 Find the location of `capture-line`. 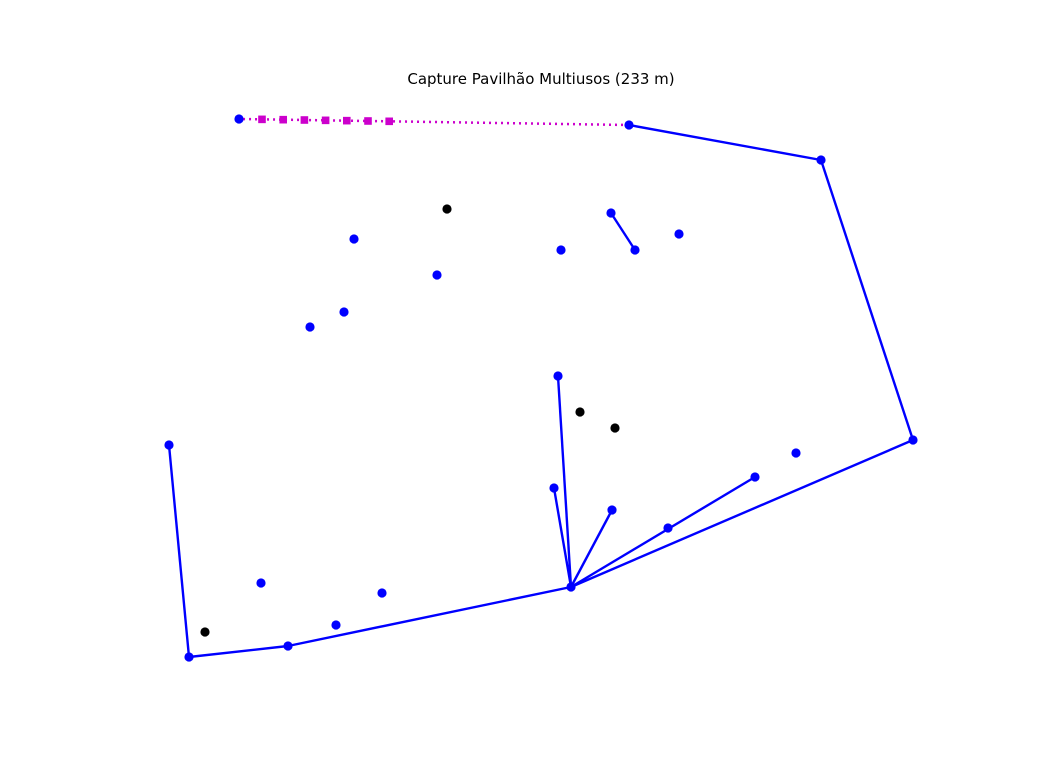

capture-line is located at coordinates (434, 122).